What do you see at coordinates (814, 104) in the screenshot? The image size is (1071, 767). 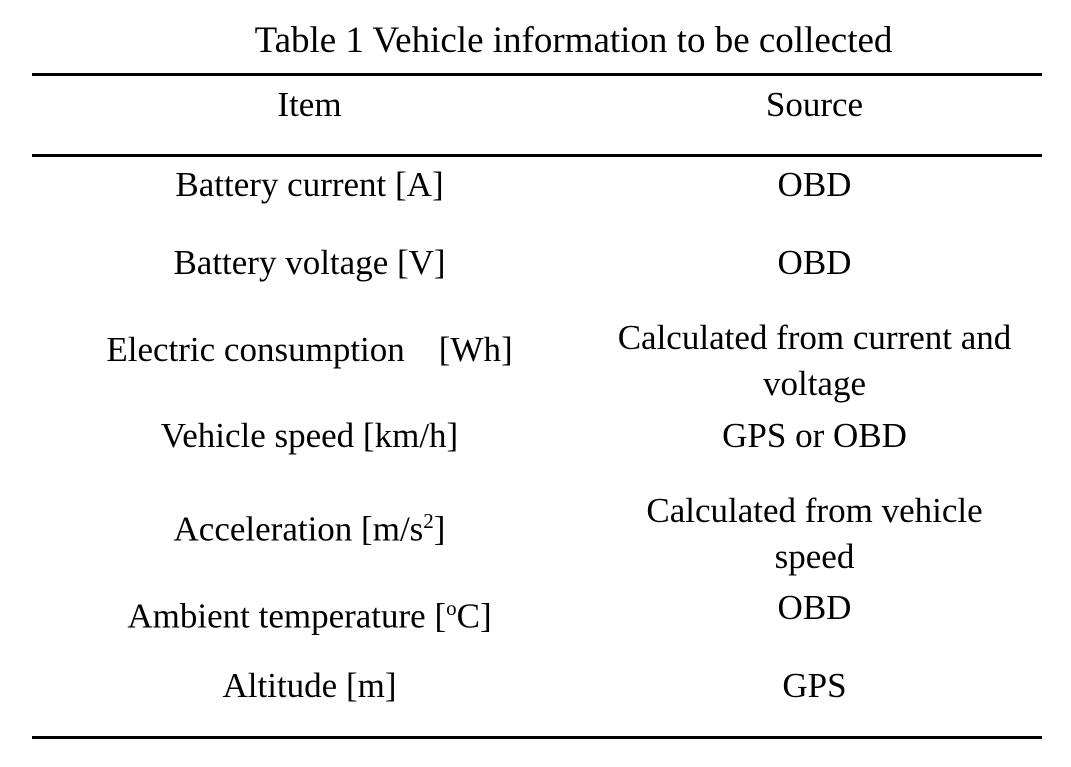 I see `header-source: Source` at bounding box center [814, 104].